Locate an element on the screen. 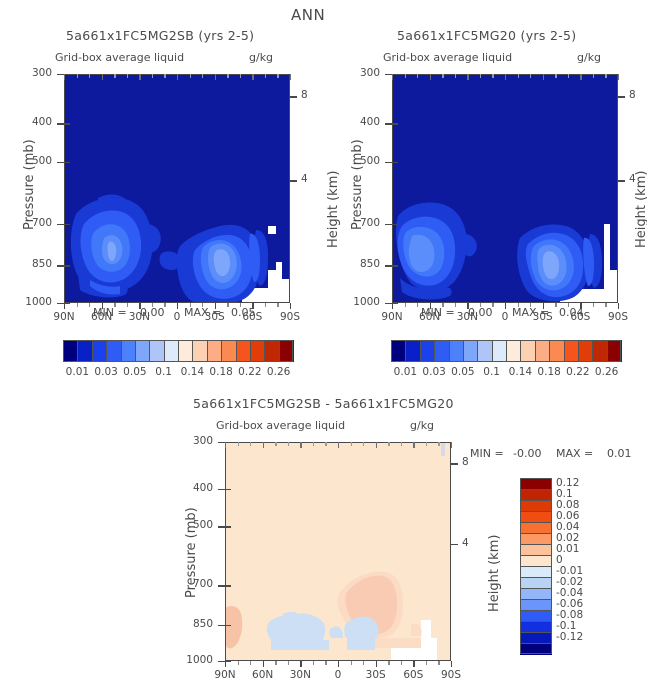 This screenshot has width=647, height=684. left-panel-plot-area is located at coordinates (177, 188).